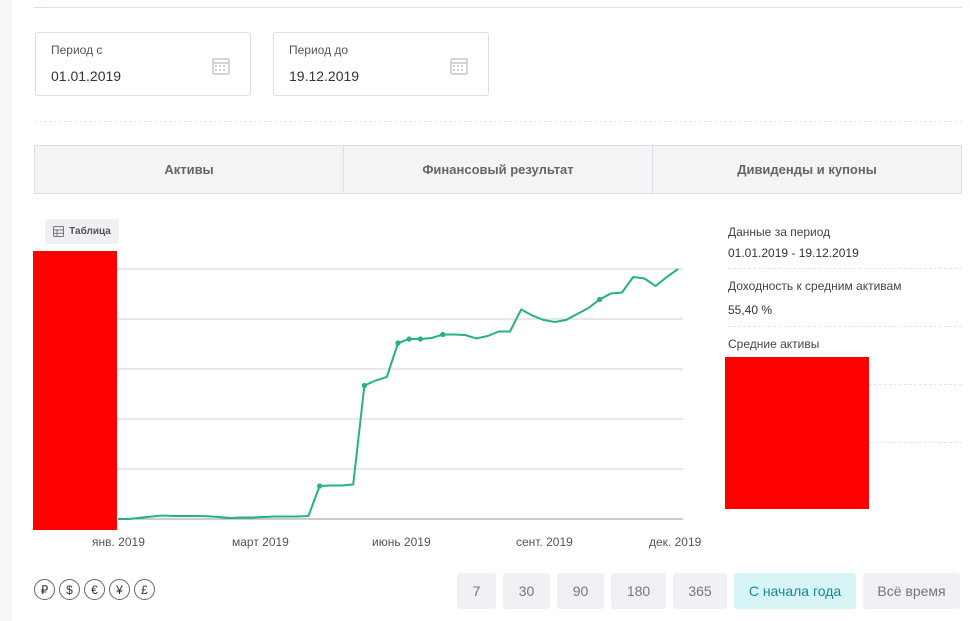  Describe the element at coordinates (498, 7) in the screenshot. I see `top-divider` at that location.